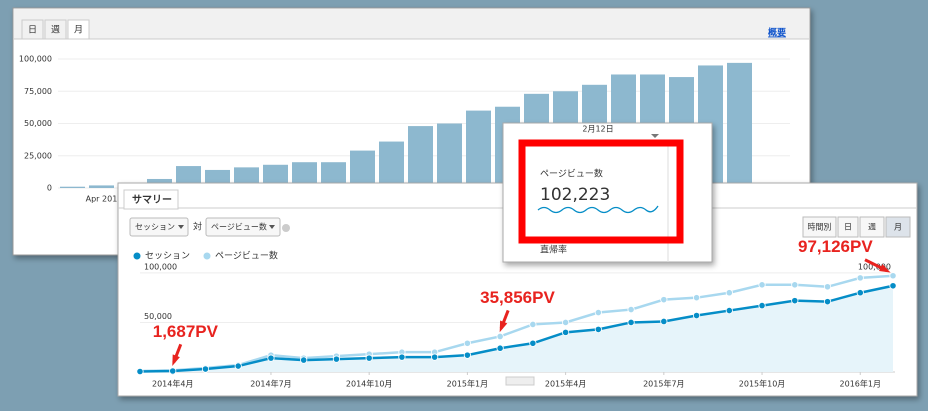 The width and height of the screenshot is (928, 411). Describe the element at coordinates (835, 246) in the screenshot. I see `annotation: 97,126PV` at that location.